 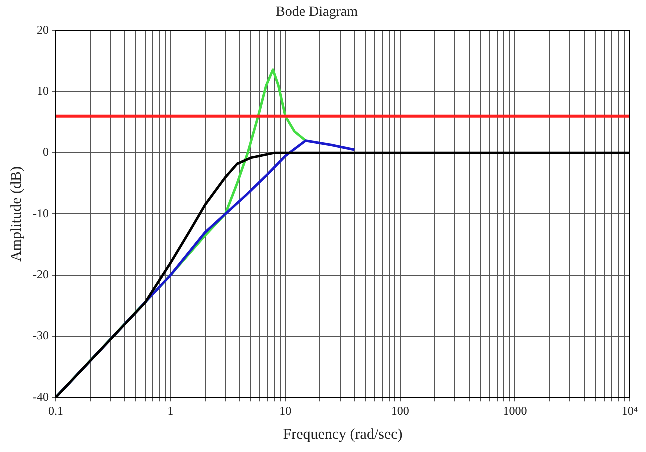 I want to click on x-tick-label: 0.1, so click(x=56, y=411).